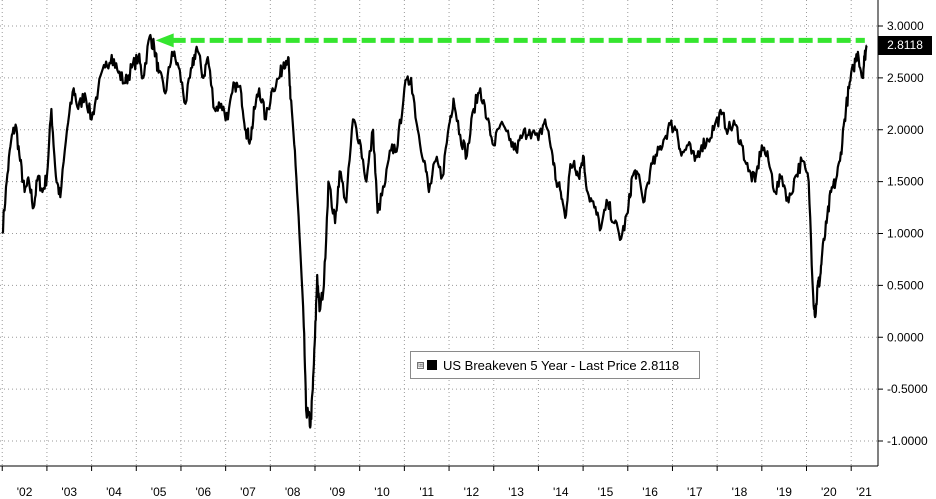 Image resolution: width=936 pixels, height=499 pixels. Describe the element at coordinates (829, 492) in the screenshot. I see `x-tick-label: '20` at that location.